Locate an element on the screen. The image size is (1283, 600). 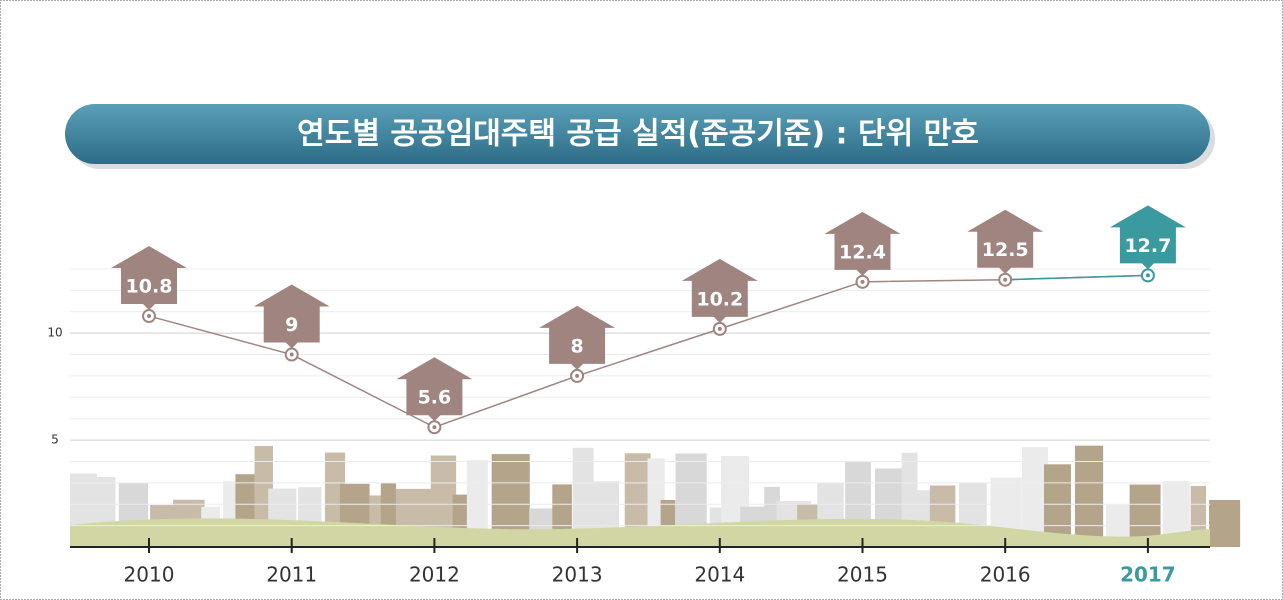
chart-title: 연도별 공공임대주택 공급 실적(준공기준) : 단위 만호 is located at coordinates (638, 134).